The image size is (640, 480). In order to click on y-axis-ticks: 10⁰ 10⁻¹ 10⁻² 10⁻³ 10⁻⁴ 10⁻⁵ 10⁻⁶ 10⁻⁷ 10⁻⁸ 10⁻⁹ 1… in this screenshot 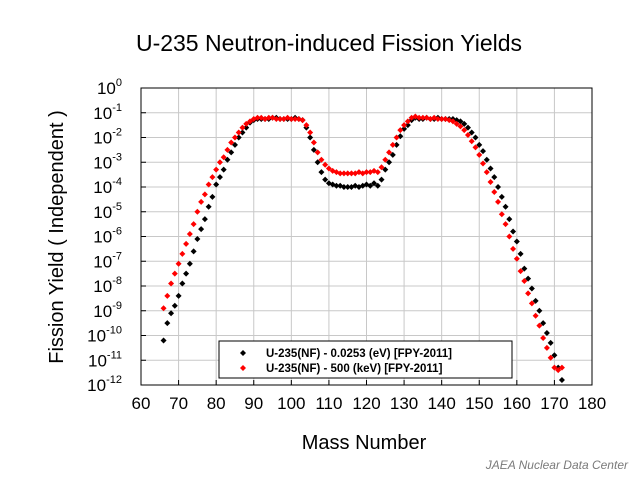, I will do `click(116, 236)`.